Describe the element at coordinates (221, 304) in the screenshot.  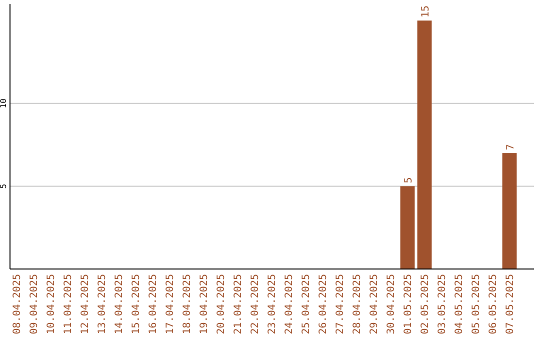
I see `x-tick-label: 20.04.2025` at that location.